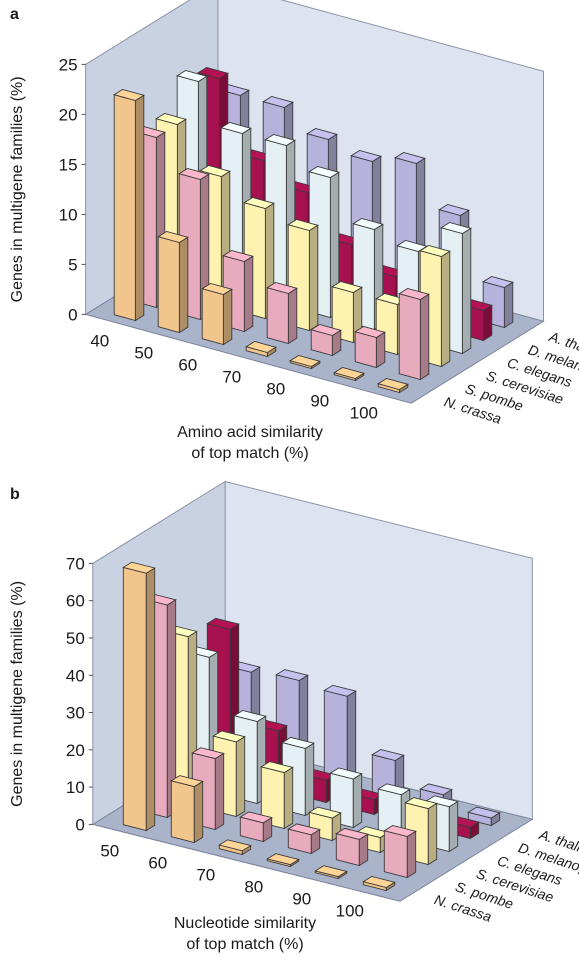 This screenshot has width=579, height=960. I want to click on x-axis-title-line1: Nucleotide similarity, so click(245, 923).